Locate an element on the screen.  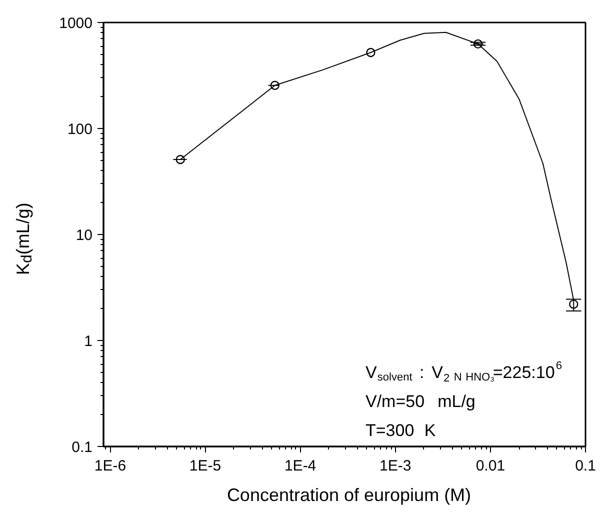
x-tick-label: 1E-4 is located at coordinates (300, 466).